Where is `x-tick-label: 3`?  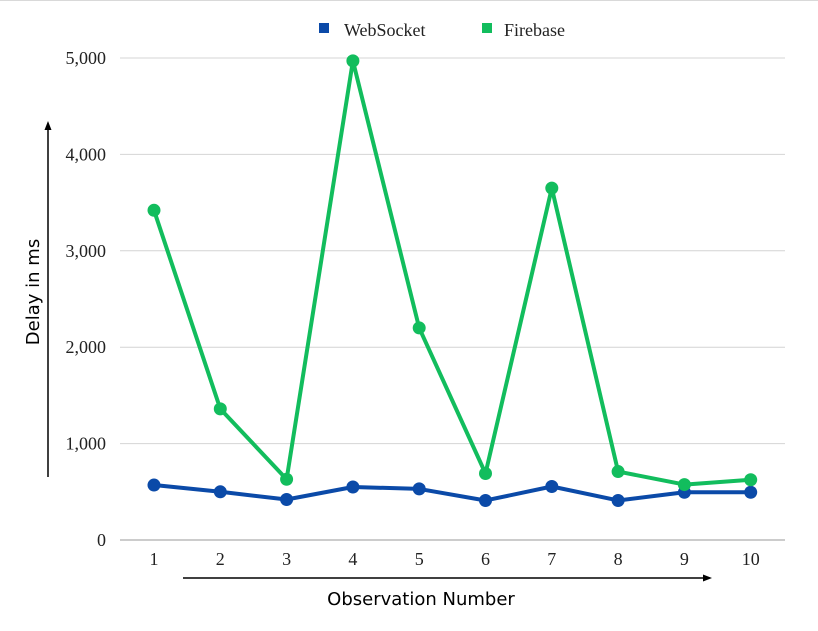 x-tick-label: 3 is located at coordinates (286, 559).